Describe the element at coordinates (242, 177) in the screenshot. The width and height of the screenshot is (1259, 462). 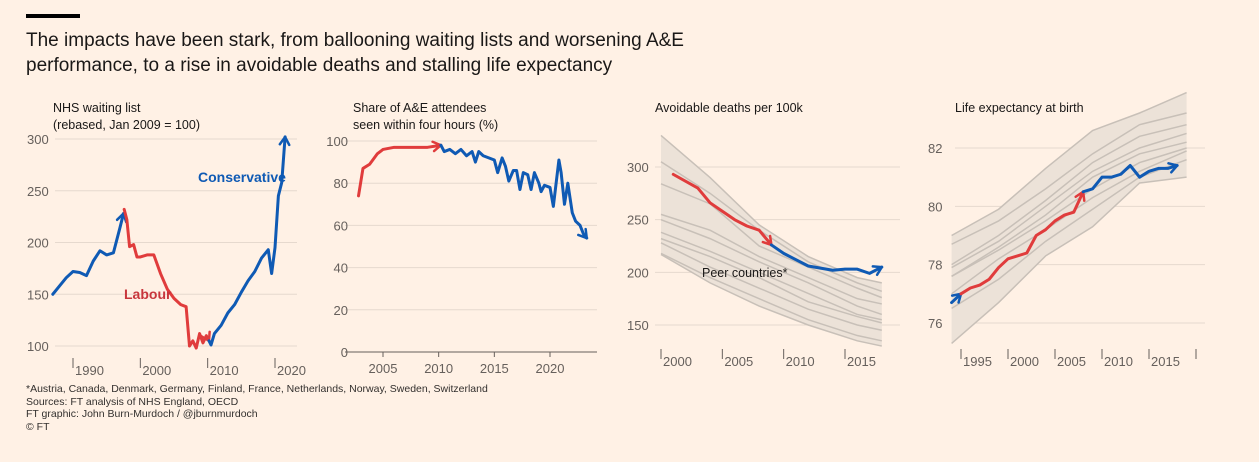
I see `conservative-label: Conservative` at that location.